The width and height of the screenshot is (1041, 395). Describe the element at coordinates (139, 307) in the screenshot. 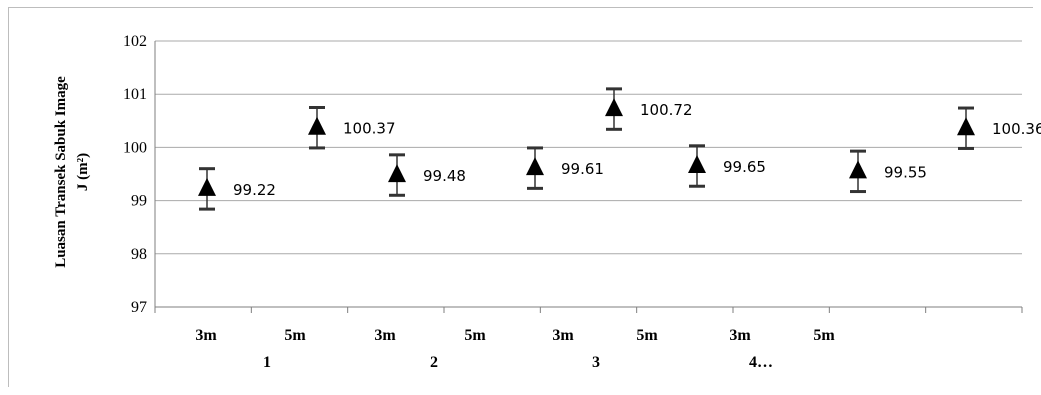

I see `y-tick-label: 97` at that location.